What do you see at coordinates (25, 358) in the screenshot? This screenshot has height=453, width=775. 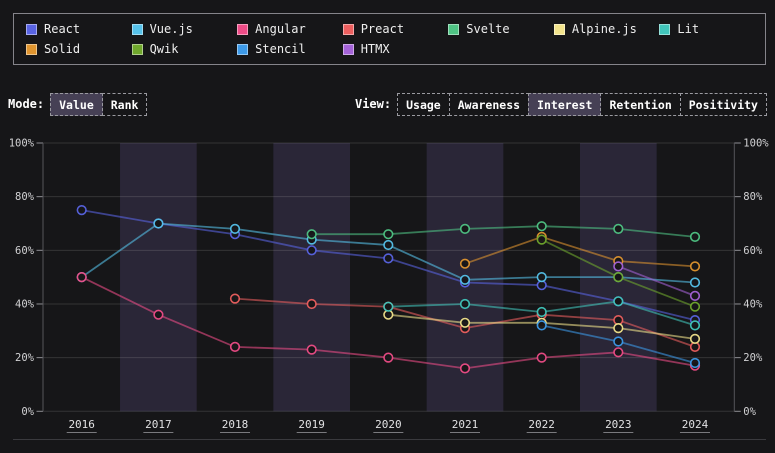 I see `y-axis-label-left-20: 20%` at bounding box center [25, 358].